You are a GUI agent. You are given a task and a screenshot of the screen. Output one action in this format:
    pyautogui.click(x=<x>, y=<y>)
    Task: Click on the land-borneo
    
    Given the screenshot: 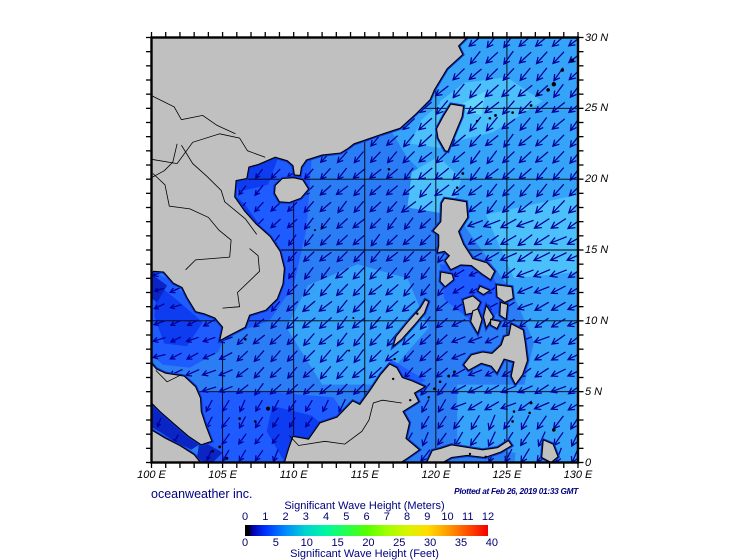 What is the action you would take?
    pyautogui.click(x=355, y=413)
    